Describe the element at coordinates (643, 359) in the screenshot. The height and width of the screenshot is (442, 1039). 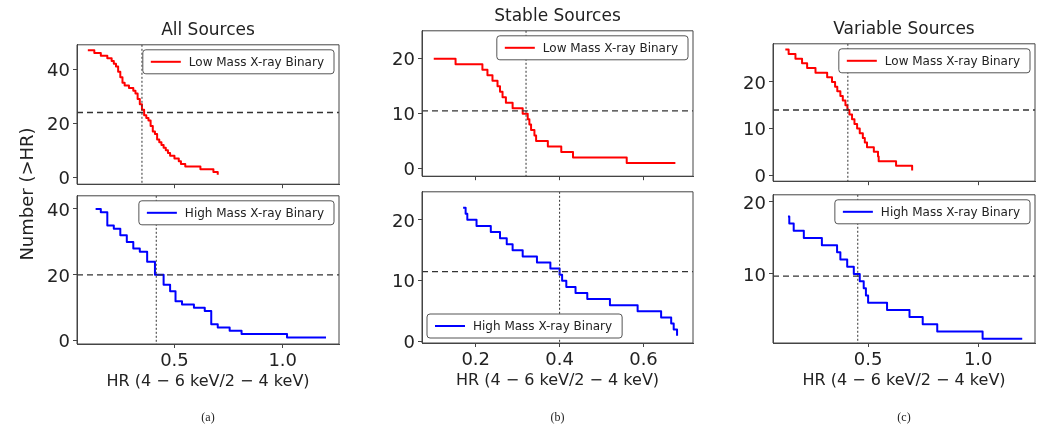
I see `x-tick-label: 0.6` at that location.